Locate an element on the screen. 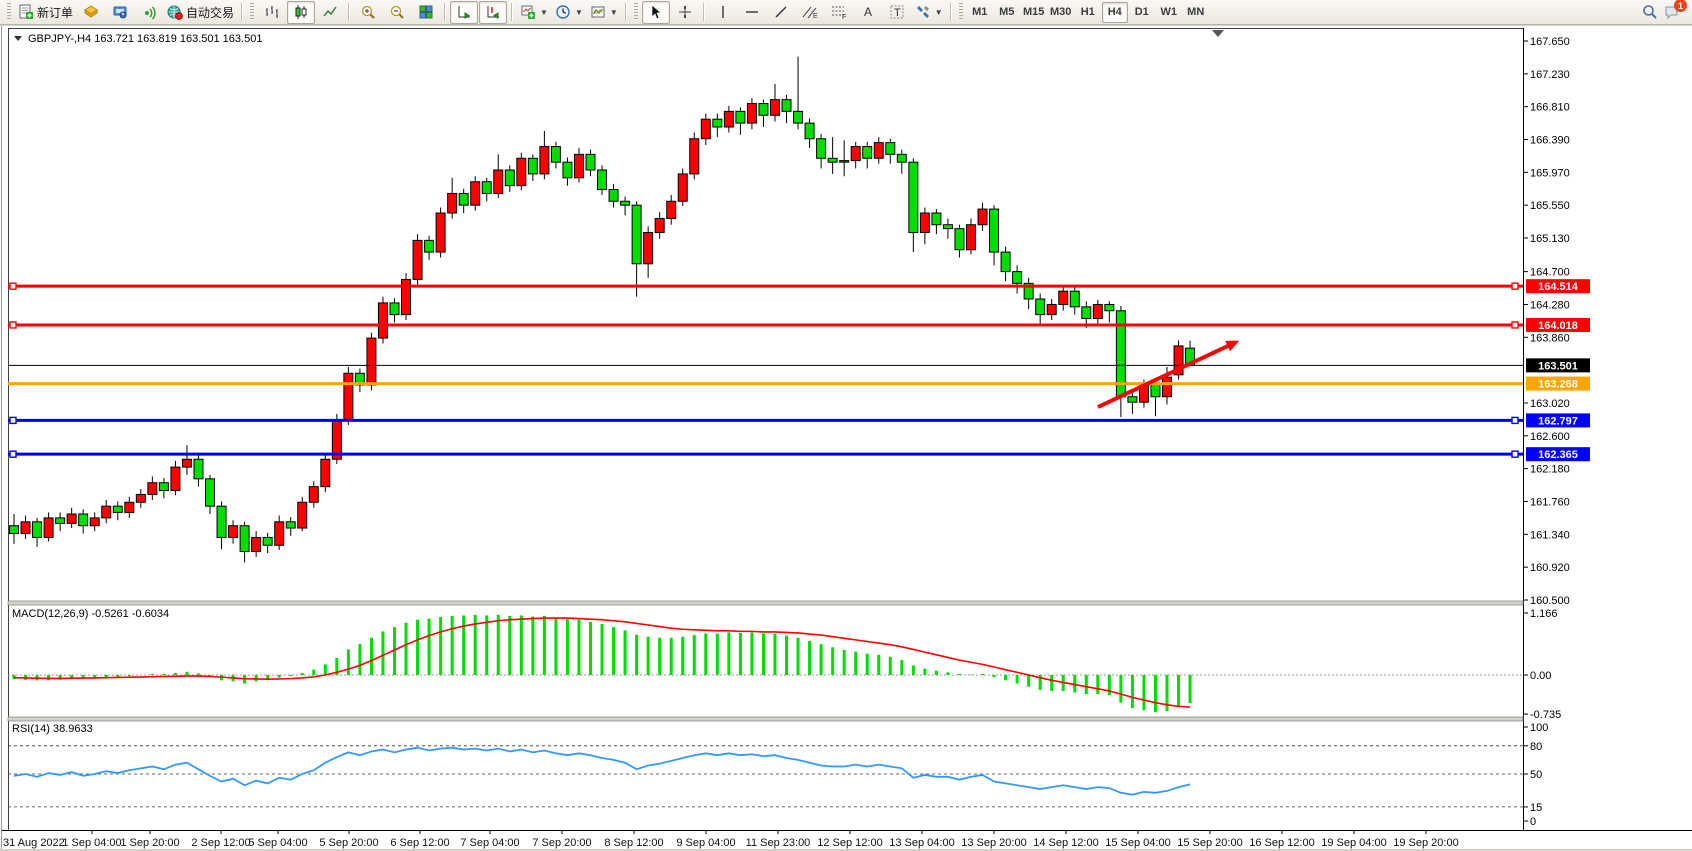 This screenshot has width=1692, height=851. search-icon is located at coordinates (1650, 12).